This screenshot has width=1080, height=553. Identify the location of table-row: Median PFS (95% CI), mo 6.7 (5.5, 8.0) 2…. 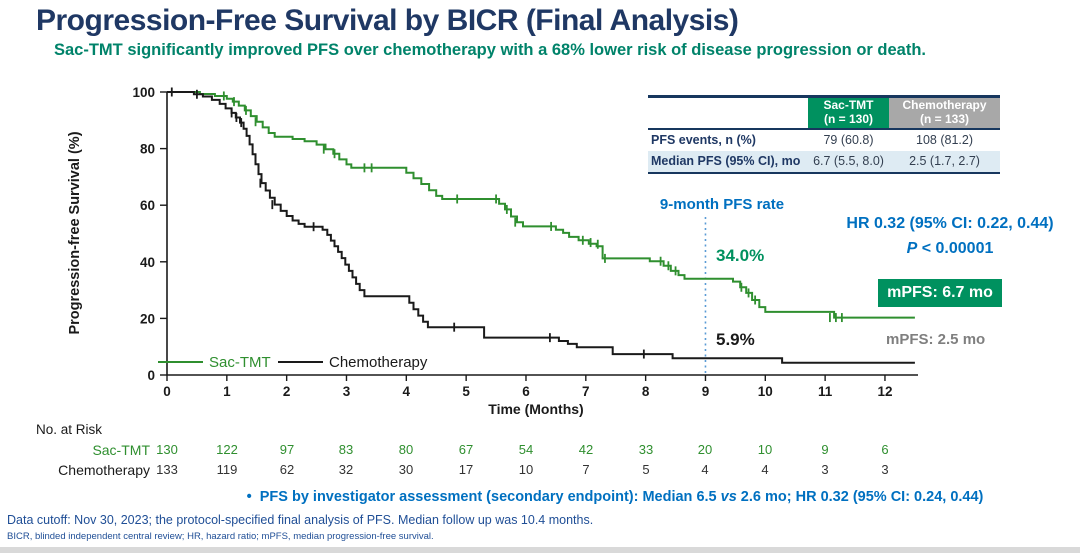
(824, 161).